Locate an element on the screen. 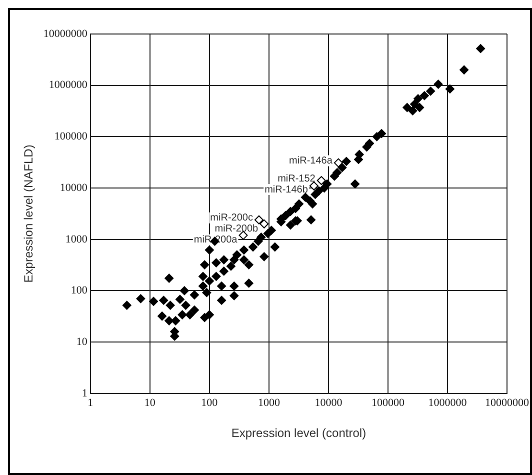  x-tick-label: 10 is located at coordinates (150, 402).